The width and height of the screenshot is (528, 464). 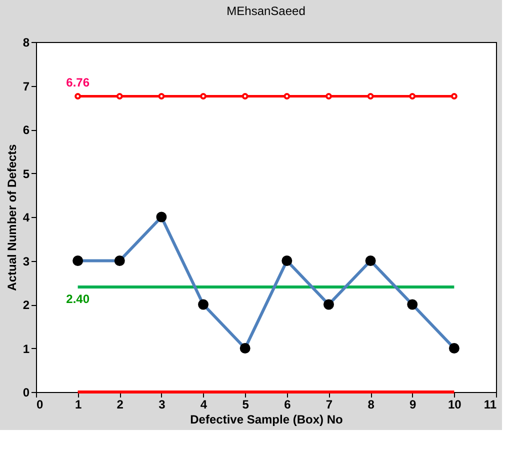 What do you see at coordinates (26, 173) in the screenshot?
I see `y-tick-label: 5` at bounding box center [26, 173].